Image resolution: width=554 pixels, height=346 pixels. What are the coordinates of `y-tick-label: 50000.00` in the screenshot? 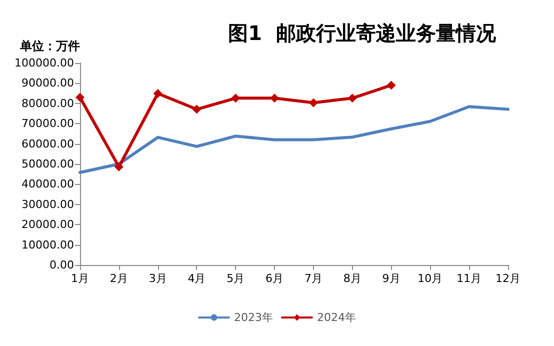 It's located at (48, 164).